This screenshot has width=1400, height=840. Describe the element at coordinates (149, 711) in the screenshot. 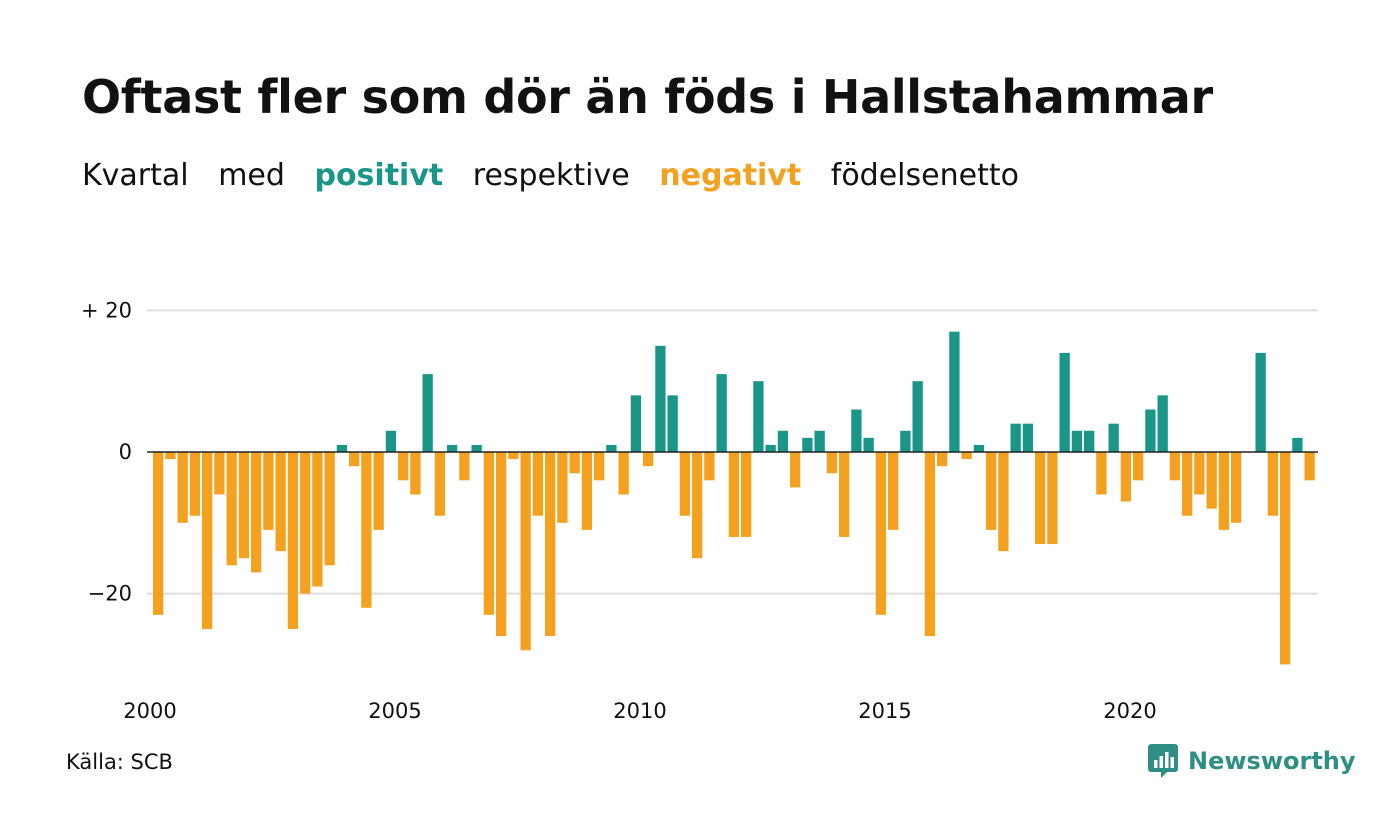

I see `x-tick-label: 2000` at that location.